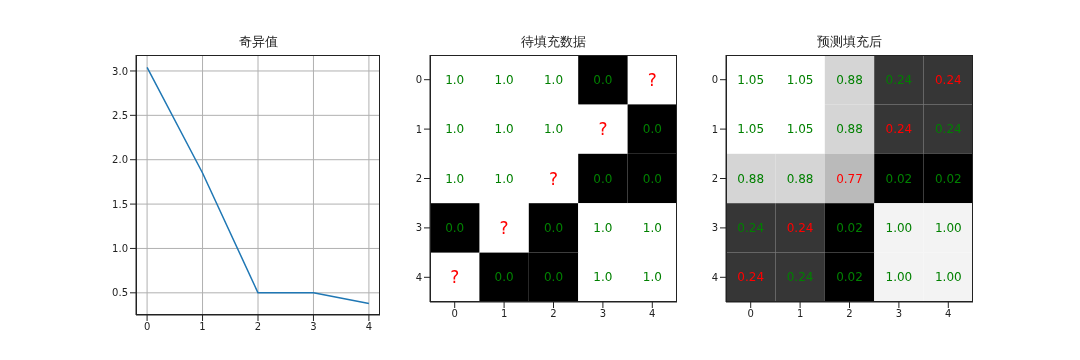 This screenshot has height=360, width=1080. I want to click on chart-title: 奇异值, so click(258, 42).